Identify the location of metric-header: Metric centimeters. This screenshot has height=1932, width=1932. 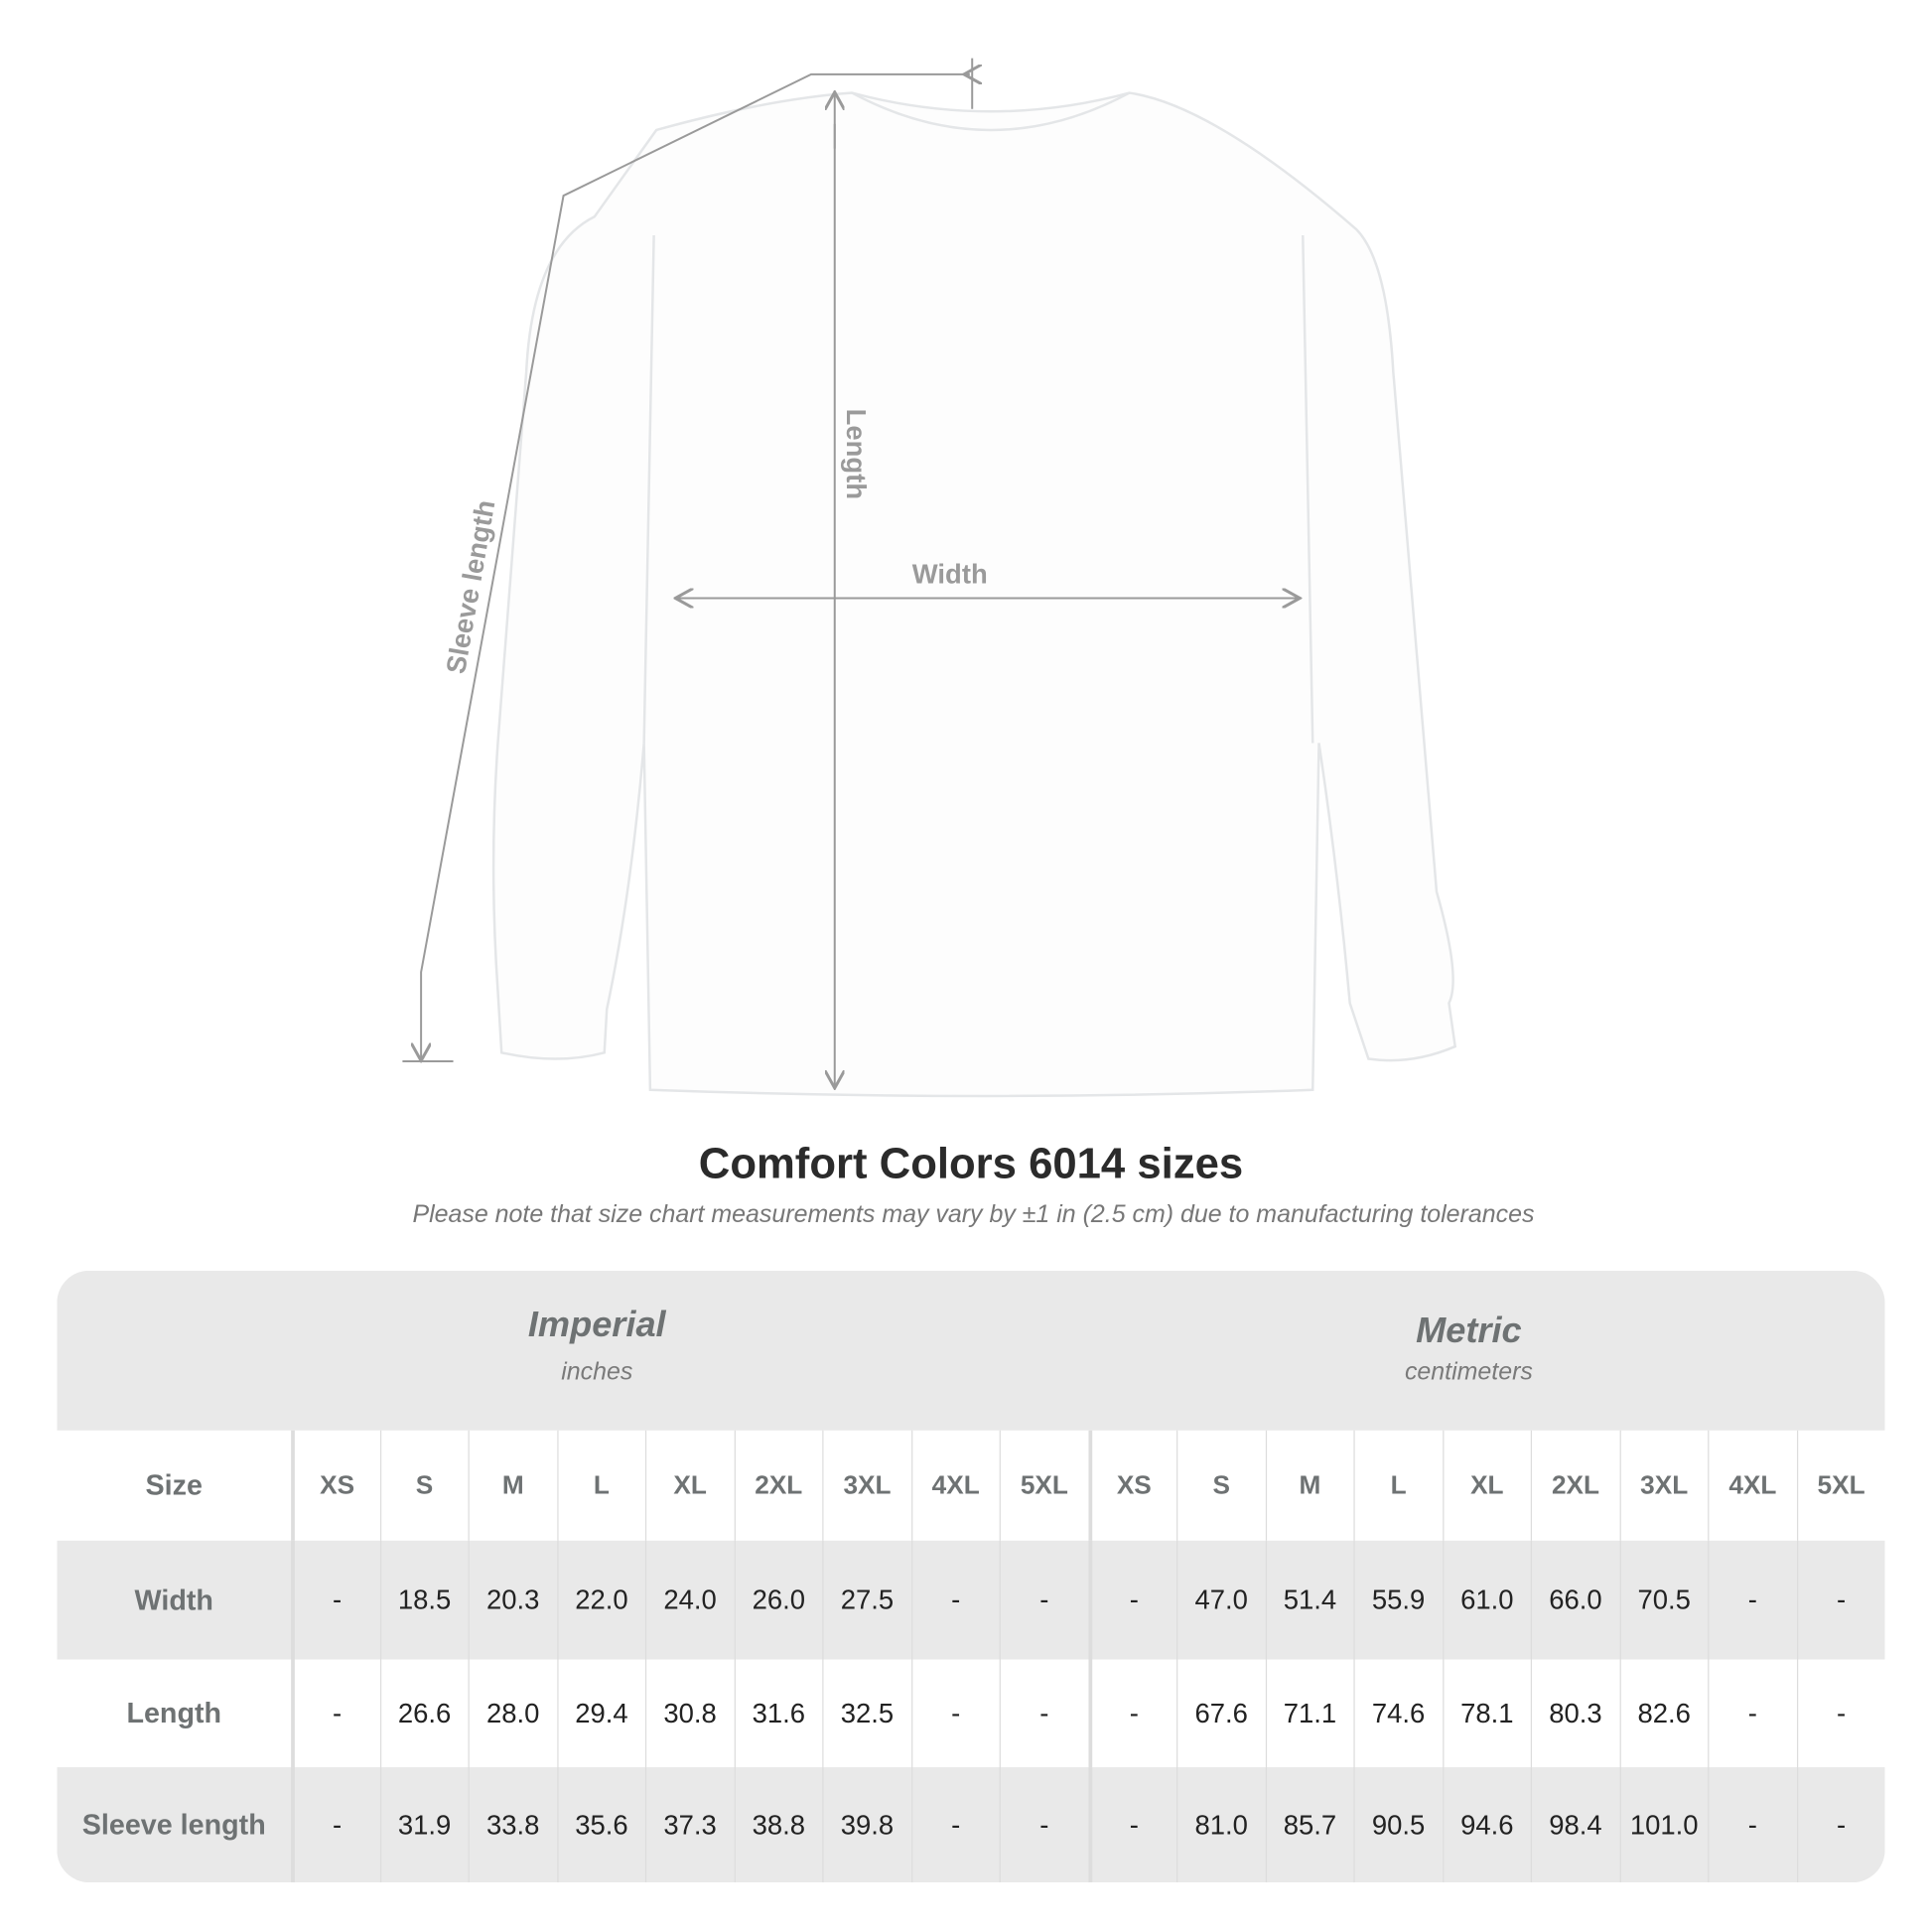
(1470, 1349).